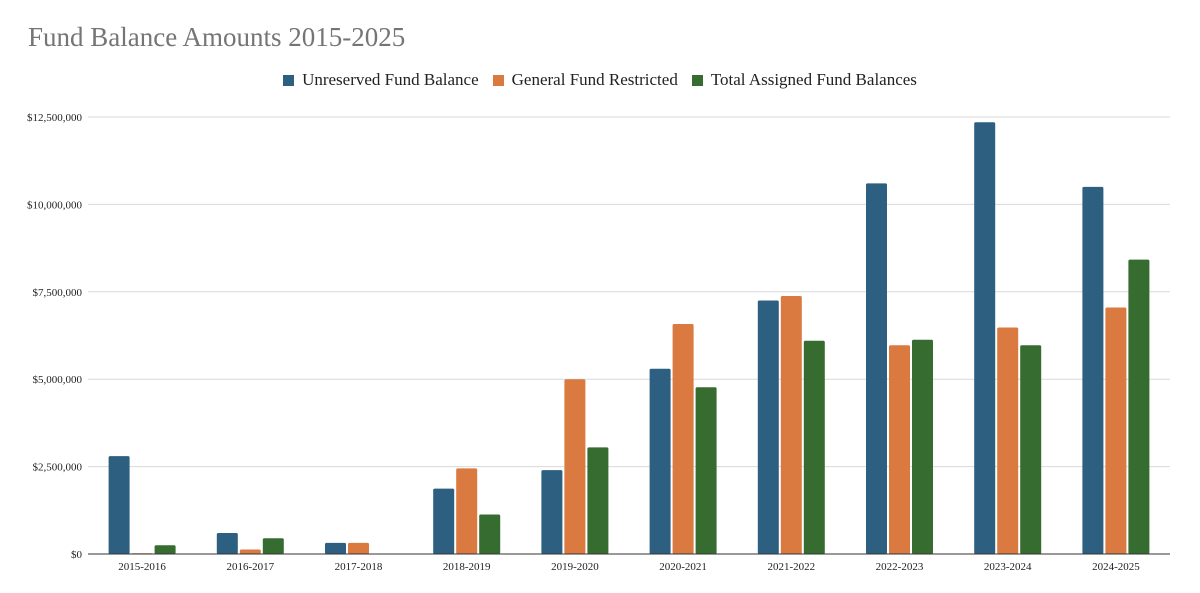 Image resolution: width=1200 pixels, height=593 pixels. What do you see at coordinates (250, 567) in the screenshot?
I see `x-tick-label: 2016-2017` at bounding box center [250, 567].